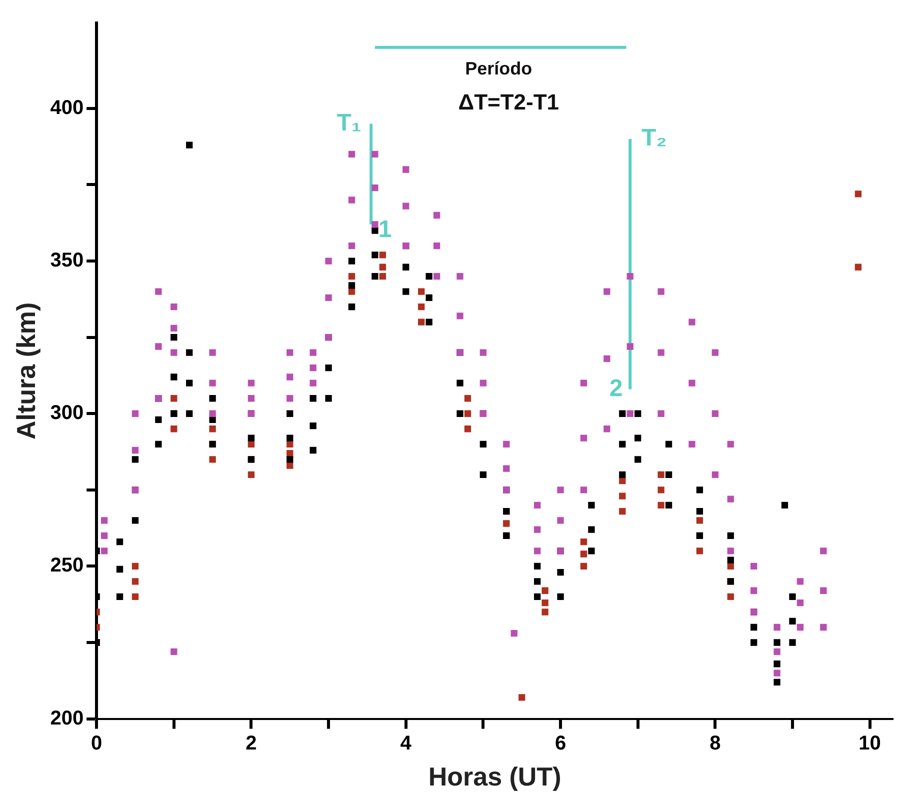 Image resolution: width=923 pixels, height=809 pixels. I want to click on x-tick-label: 4, so click(406, 743).